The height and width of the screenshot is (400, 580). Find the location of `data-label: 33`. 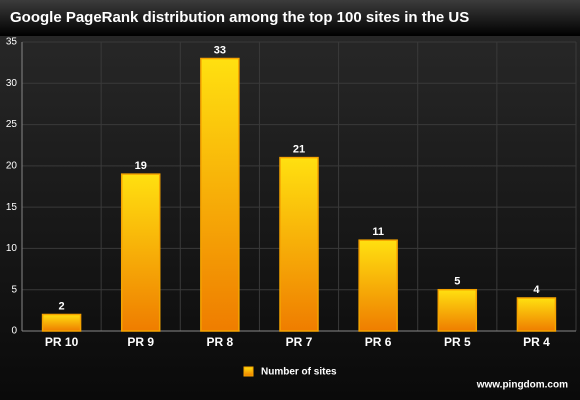

data-label: 33 is located at coordinates (220, 50).